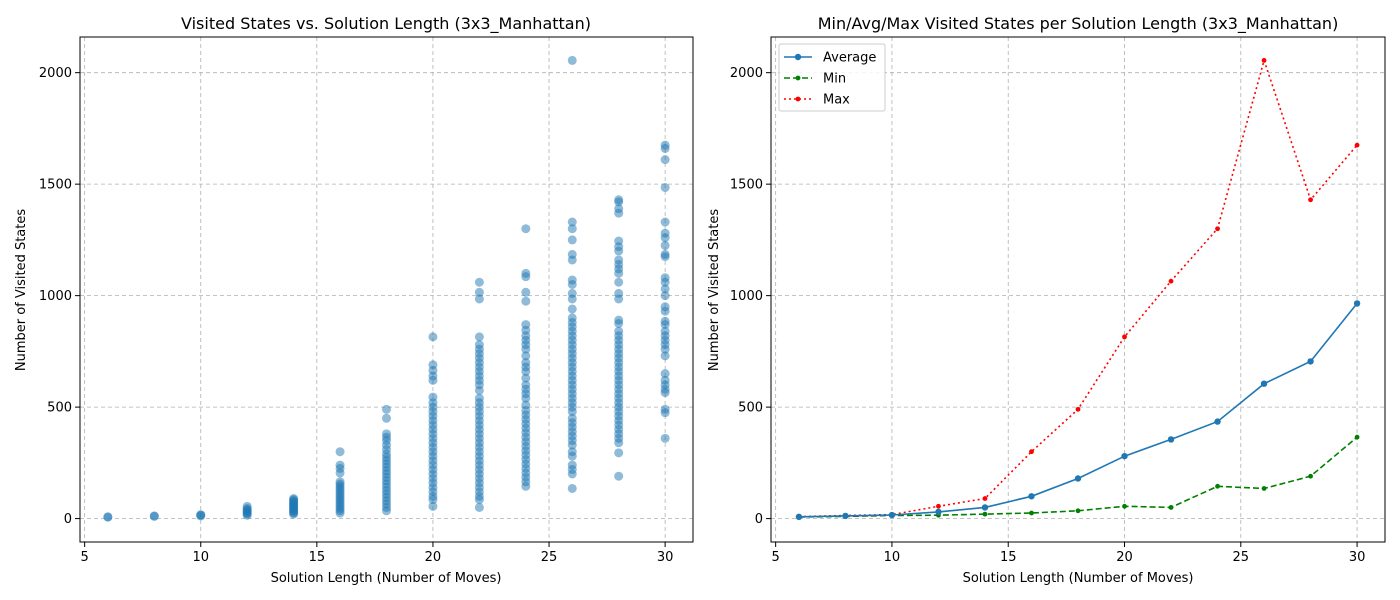  What do you see at coordinates (834, 79) in the screenshot?
I see `legend-label-min: Min` at bounding box center [834, 79].